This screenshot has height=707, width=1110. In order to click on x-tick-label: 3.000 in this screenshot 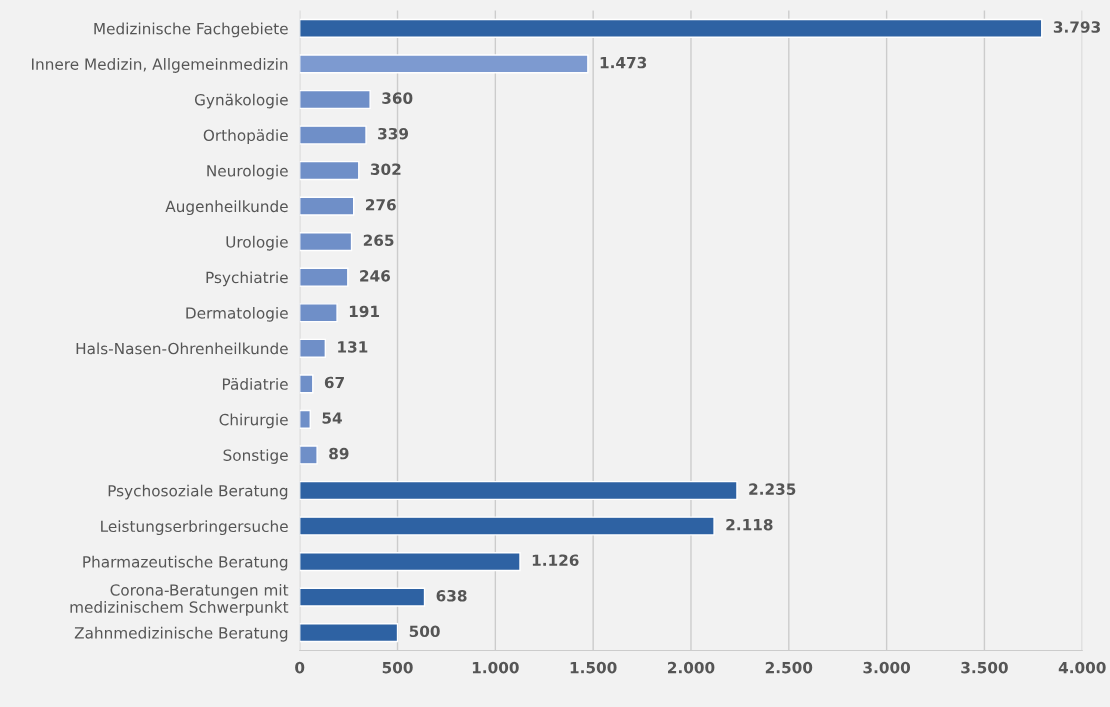, I will do `click(887, 667)`.